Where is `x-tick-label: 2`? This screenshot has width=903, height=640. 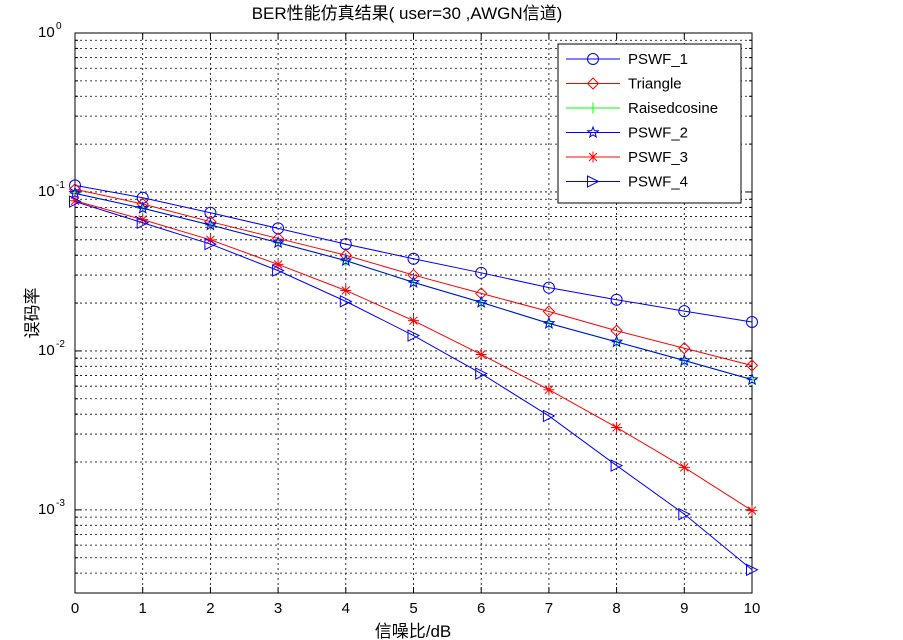 x-tick-label: 2 is located at coordinates (210, 608).